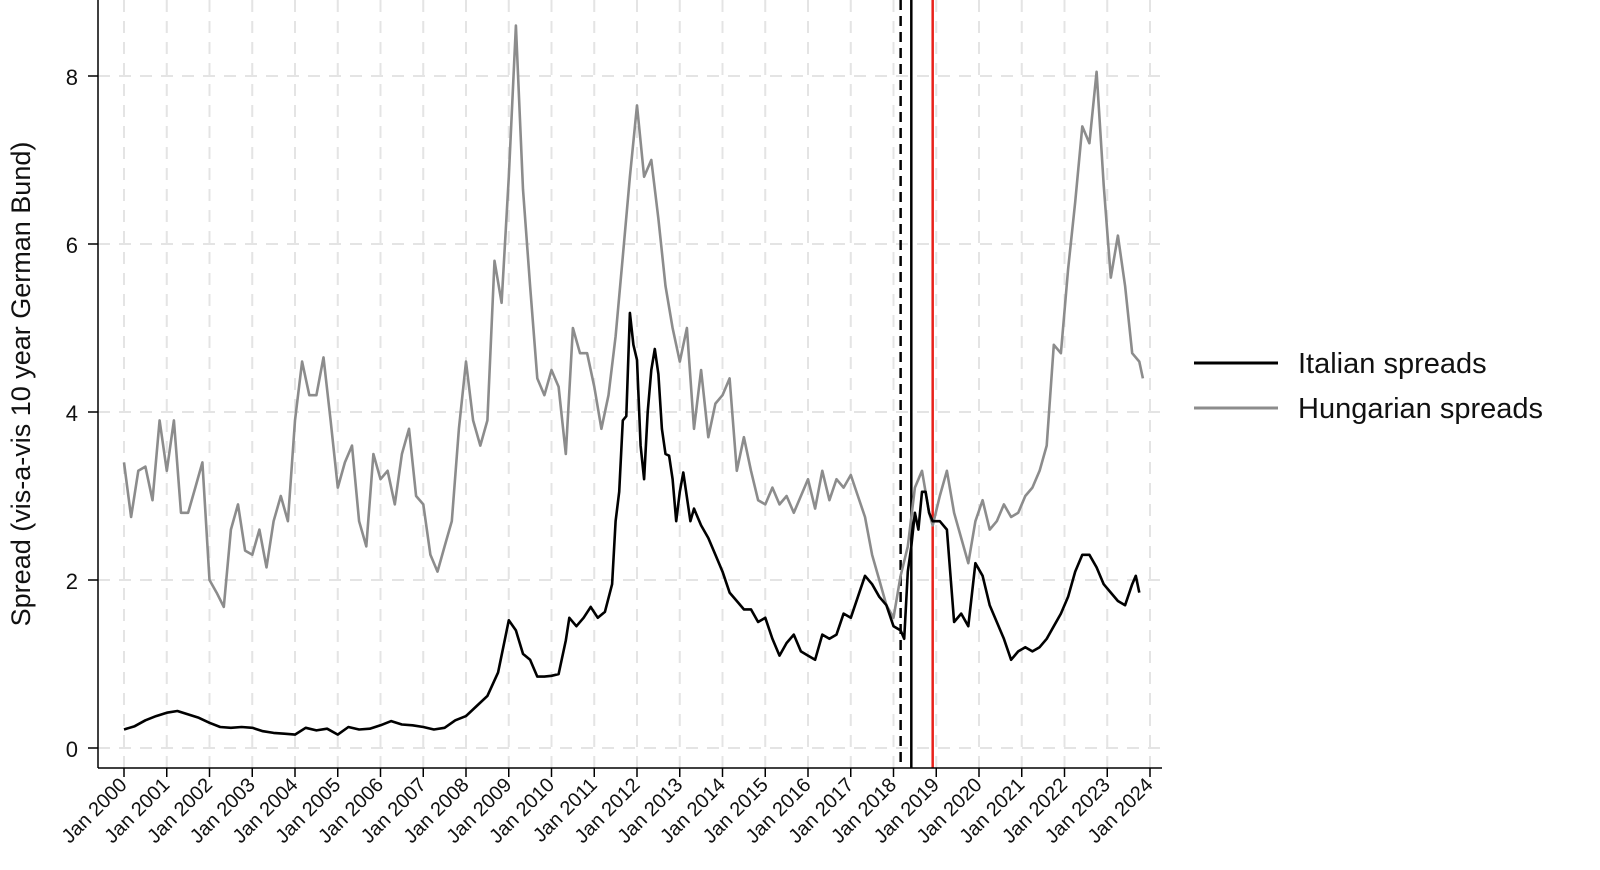 The image size is (1600, 870). What do you see at coordinates (21, 384) in the screenshot?
I see `y-axis-title: Spread (vis-a-vis 10 year German Bund)` at bounding box center [21, 384].